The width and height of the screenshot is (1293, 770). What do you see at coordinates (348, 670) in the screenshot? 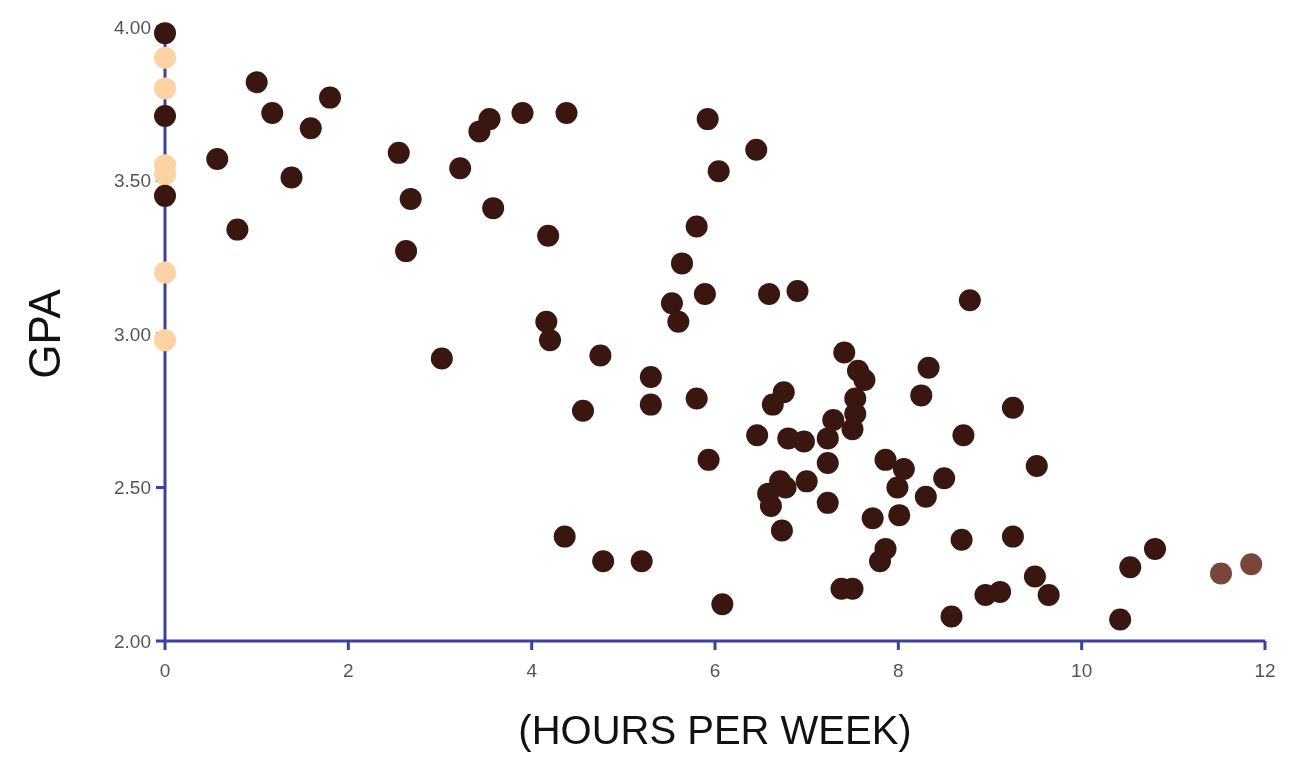
I see `x-tick-label: 2` at bounding box center [348, 670].